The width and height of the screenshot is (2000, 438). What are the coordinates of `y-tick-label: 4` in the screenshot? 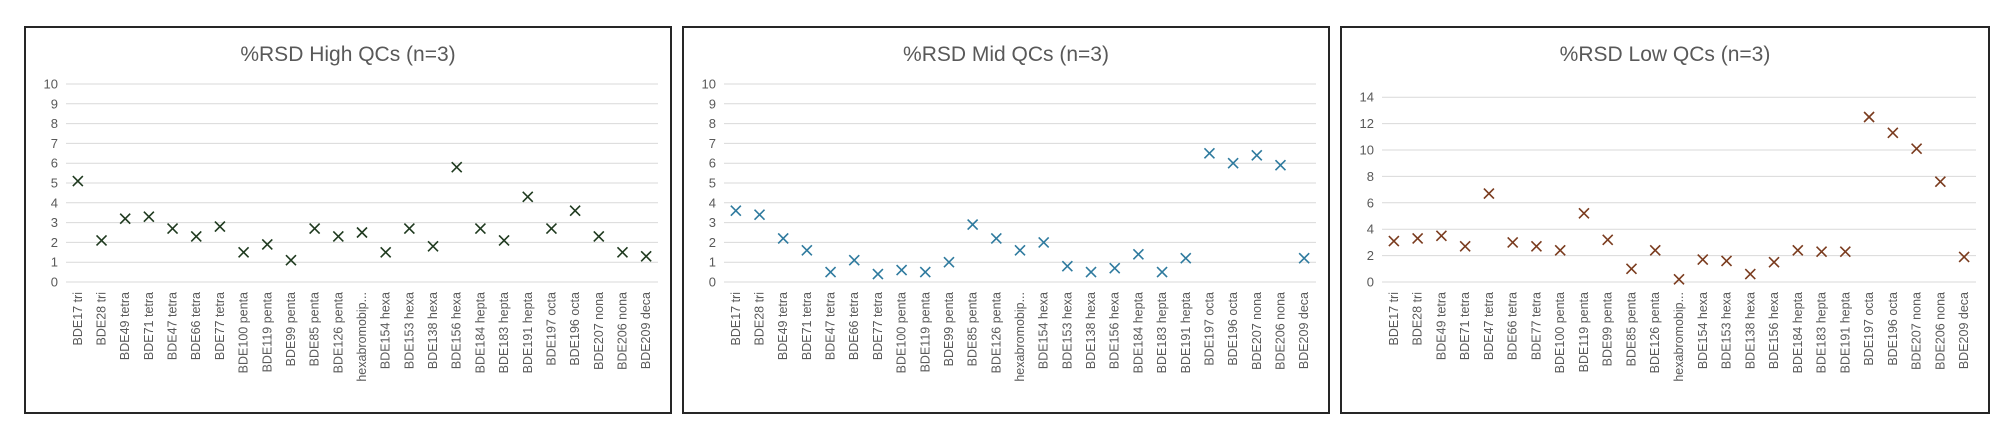 It's located at (1370, 229).